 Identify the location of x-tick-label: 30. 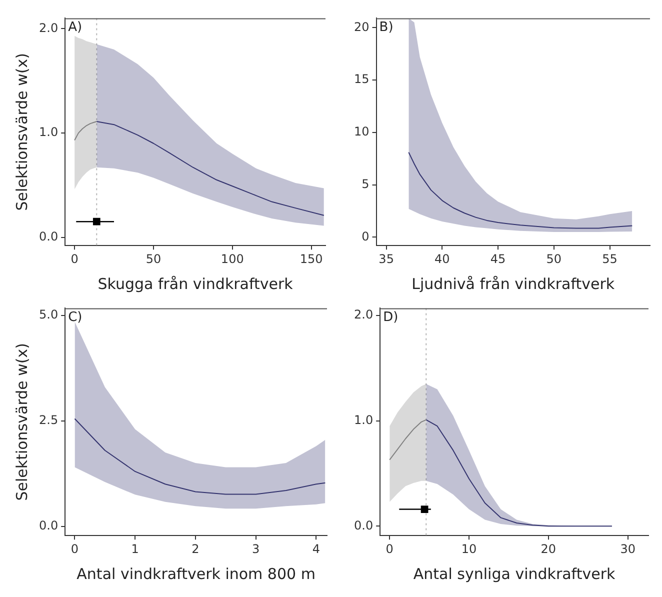
(628, 549).